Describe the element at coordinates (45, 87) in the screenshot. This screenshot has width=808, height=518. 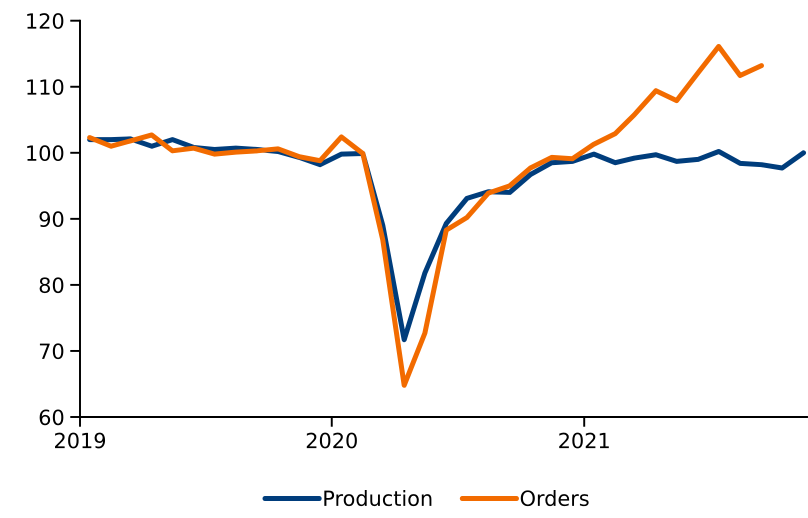
I see `y-tick-label: 110` at that location.